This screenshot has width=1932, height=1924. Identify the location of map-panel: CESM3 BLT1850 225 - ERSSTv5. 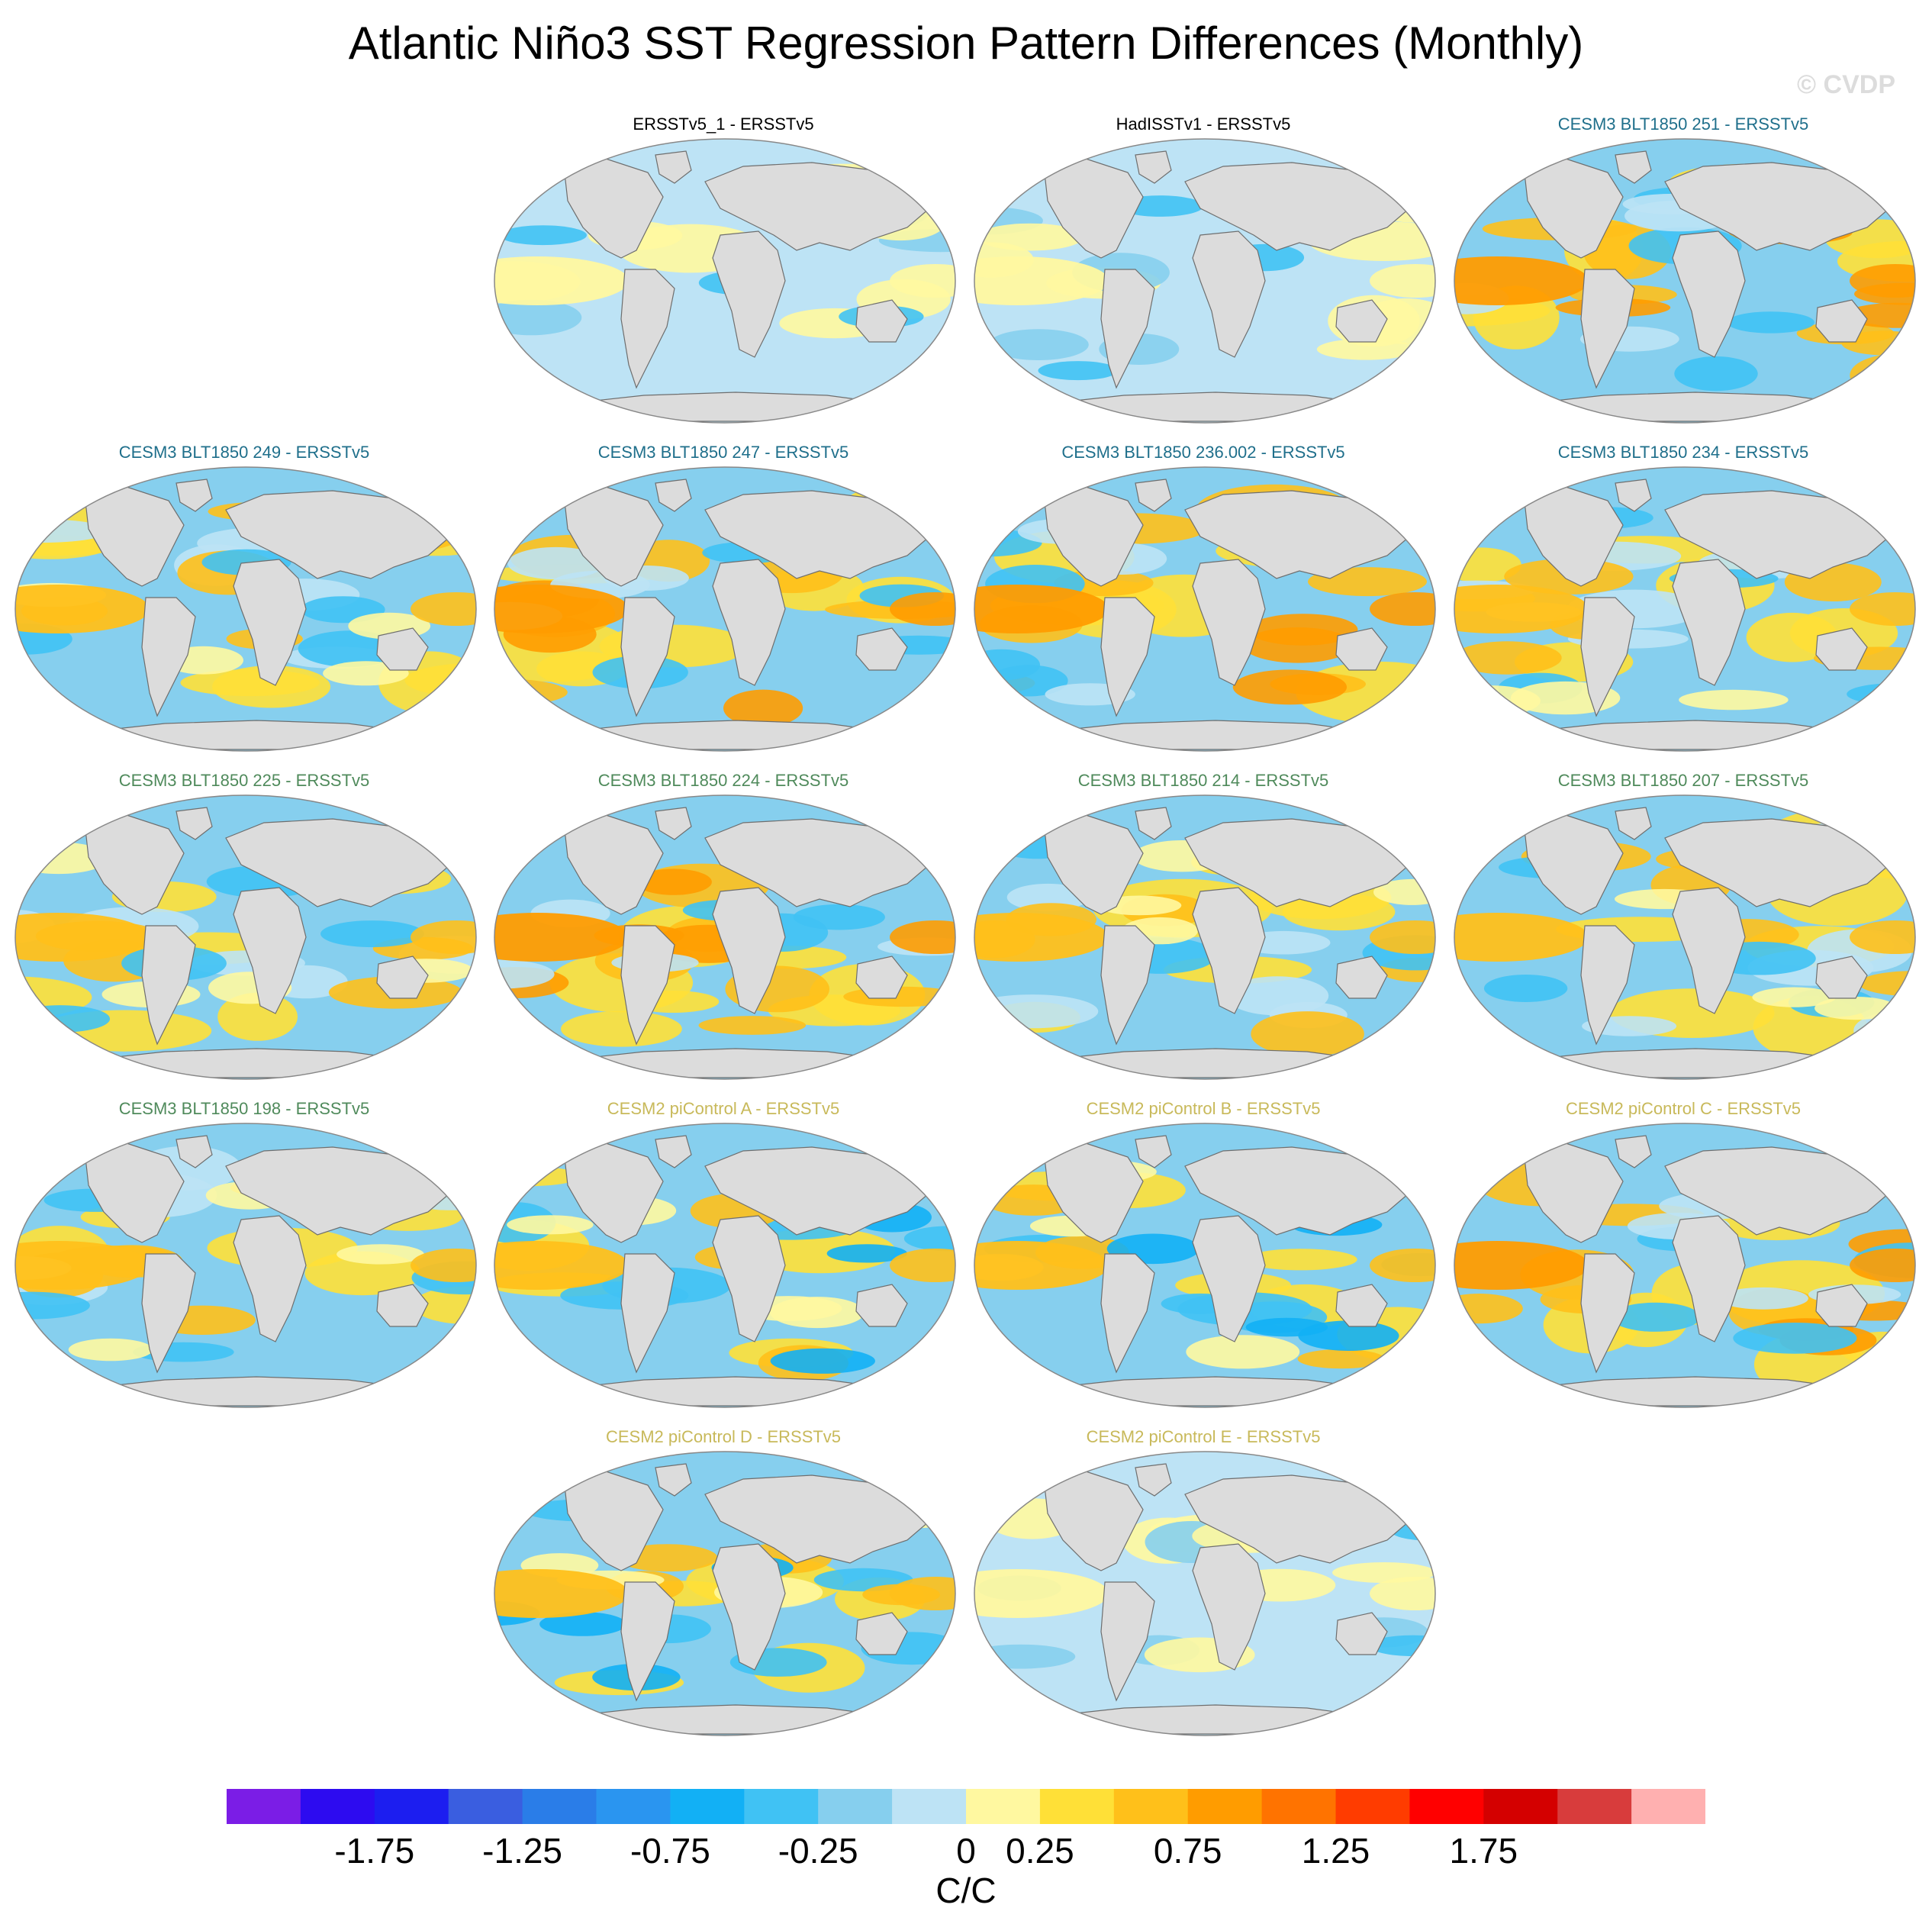
(244, 939).